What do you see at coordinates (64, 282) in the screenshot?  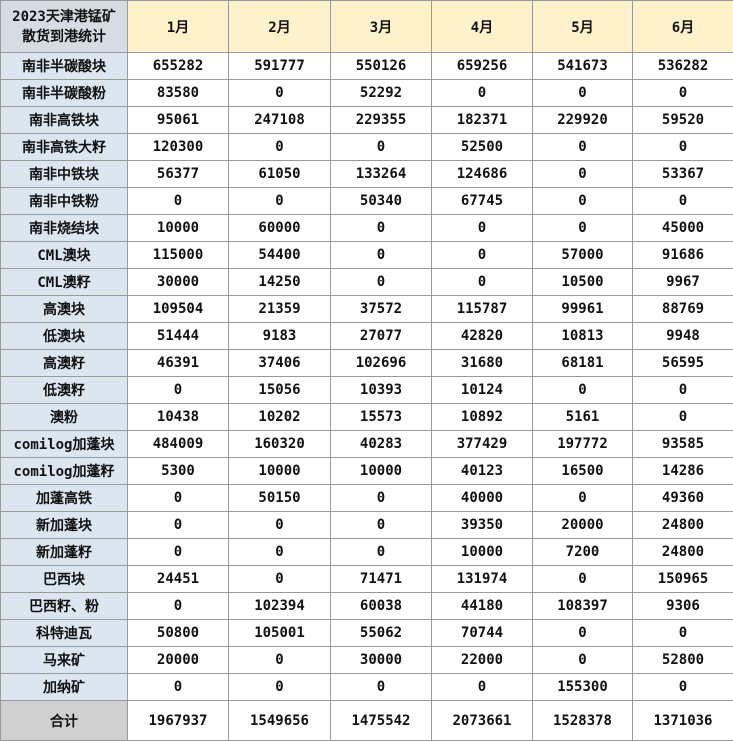 I see `row-label: CML澳籽` at bounding box center [64, 282].